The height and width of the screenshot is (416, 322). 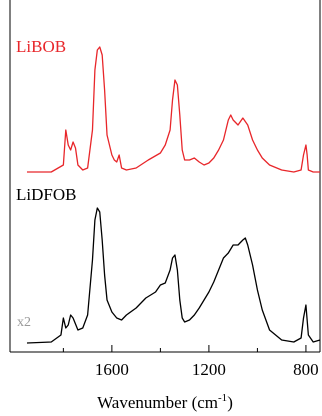 What do you see at coordinates (157, 402) in the screenshot?
I see `x-axis-label-text: Wavenumber (cm` at bounding box center [157, 402].